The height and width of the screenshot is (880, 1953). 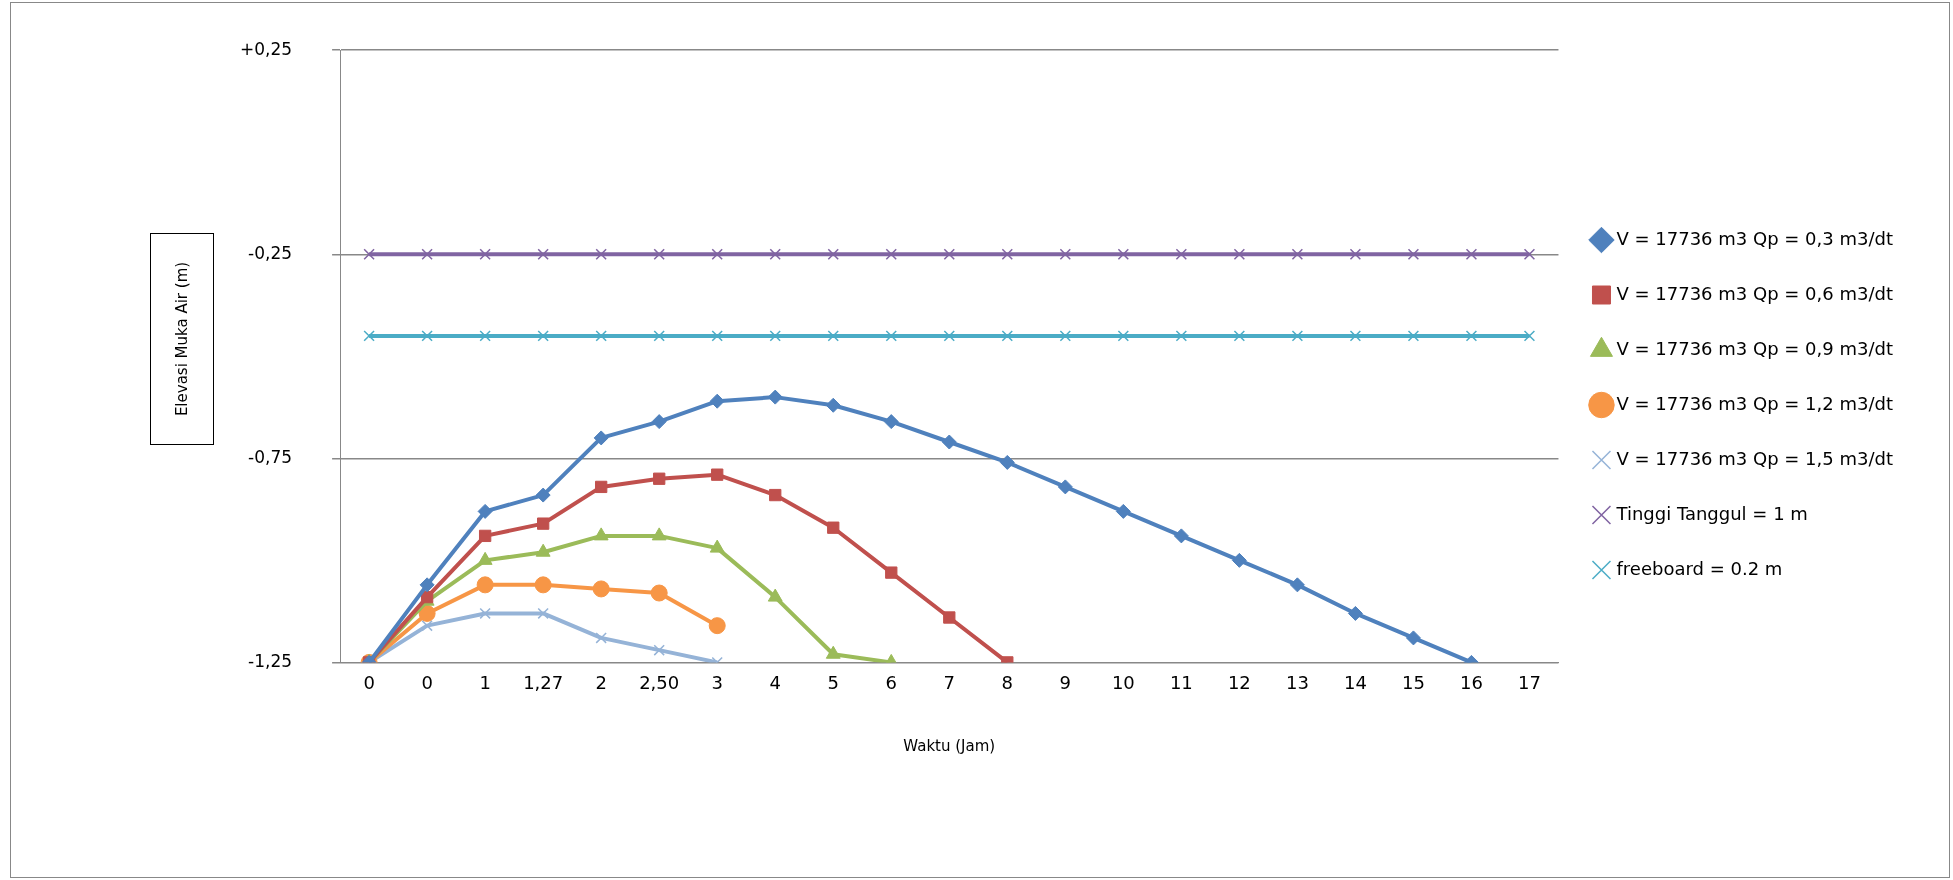 I want to click on x-tick-label: 6, so click(x=891, y=682).